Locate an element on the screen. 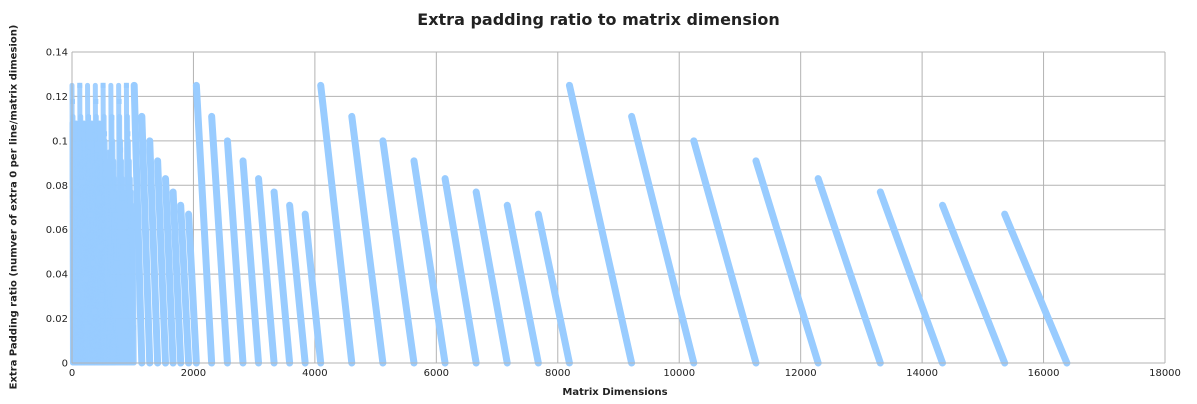 The height and width of the screenshot is (404, 1197). x-tick-label: 0 is located at coordinates (72, 373).